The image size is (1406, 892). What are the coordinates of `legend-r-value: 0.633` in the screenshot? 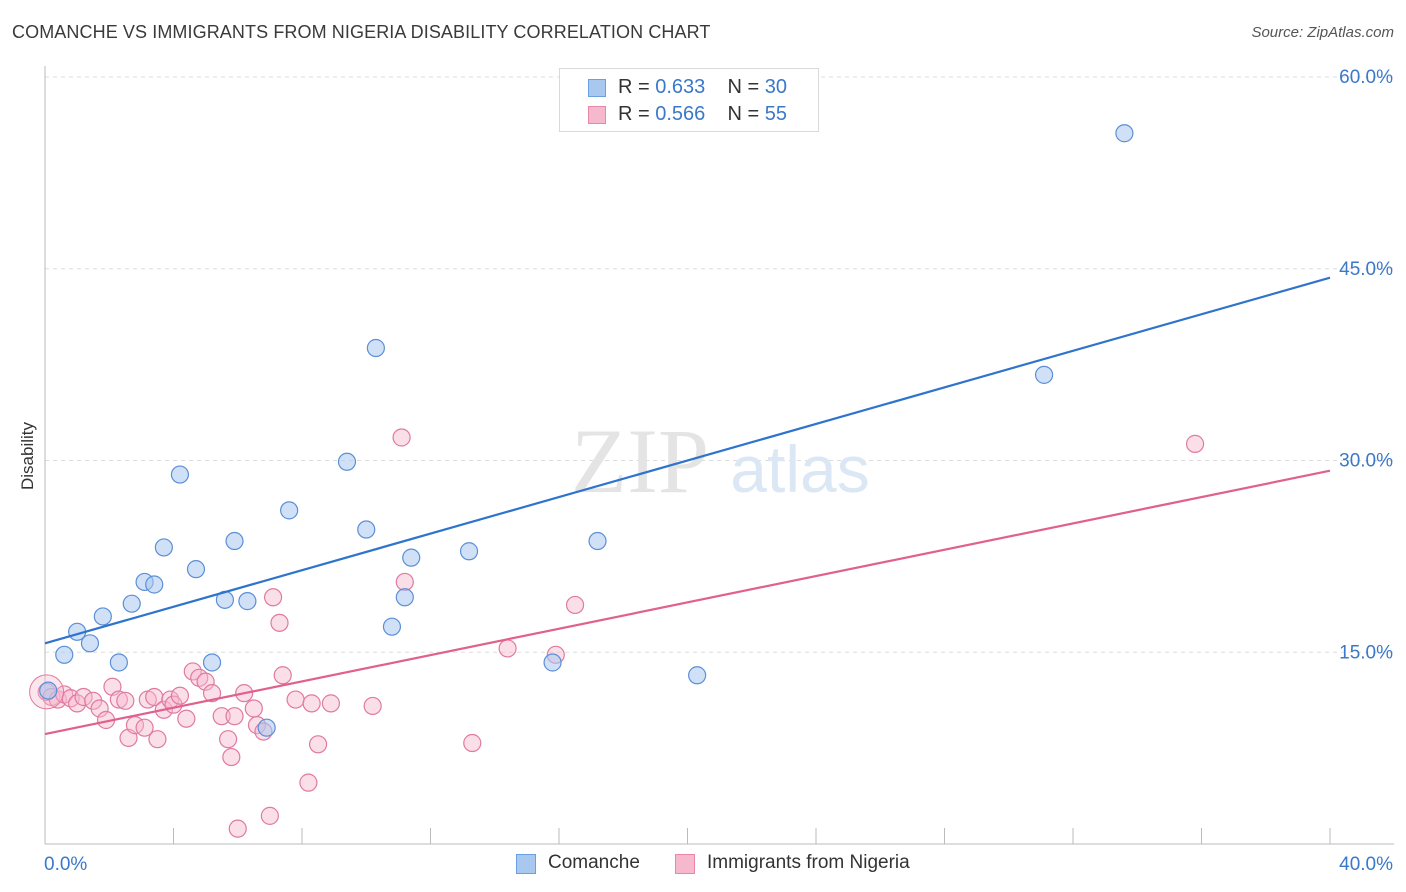 It's located at (680, 87).